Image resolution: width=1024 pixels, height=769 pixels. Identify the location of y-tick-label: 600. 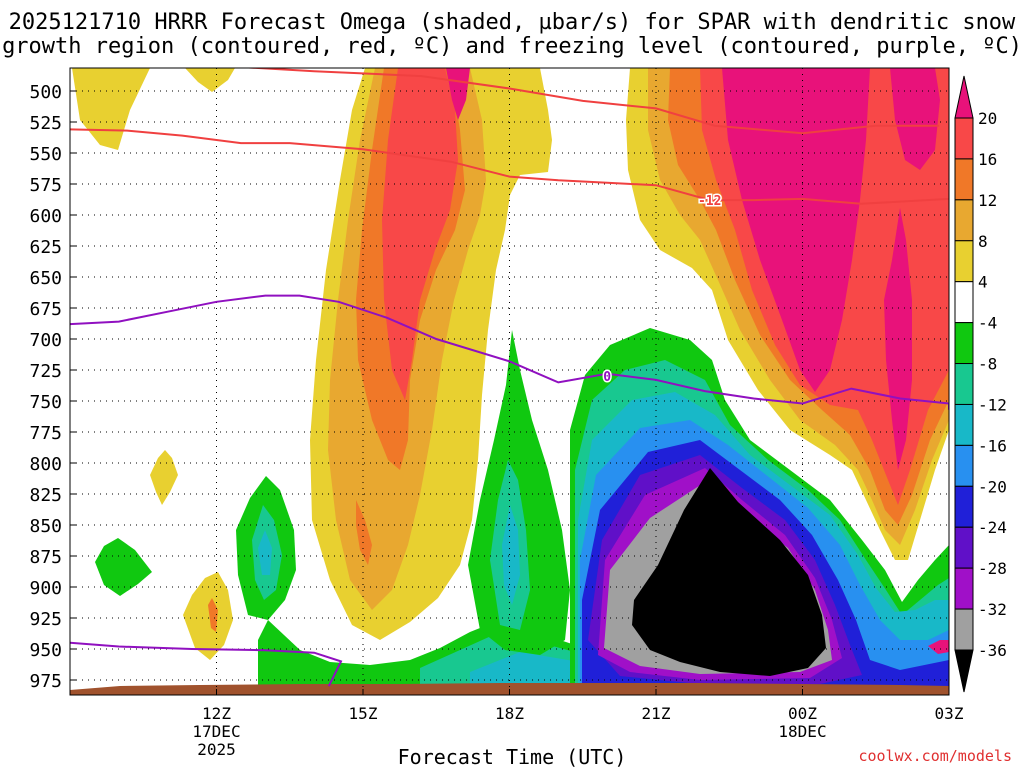
(45, 216).